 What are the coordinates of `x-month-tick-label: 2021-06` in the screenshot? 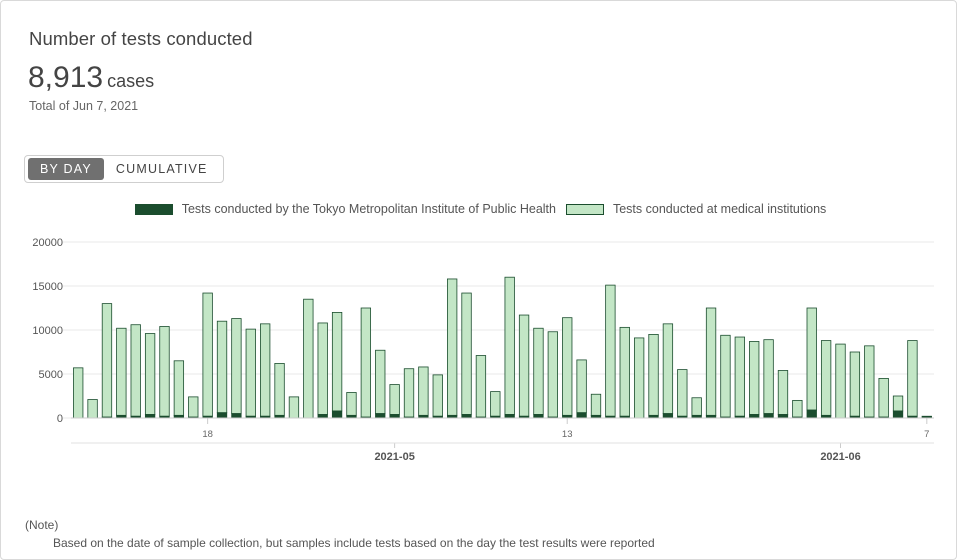 It's located at (840, 457).